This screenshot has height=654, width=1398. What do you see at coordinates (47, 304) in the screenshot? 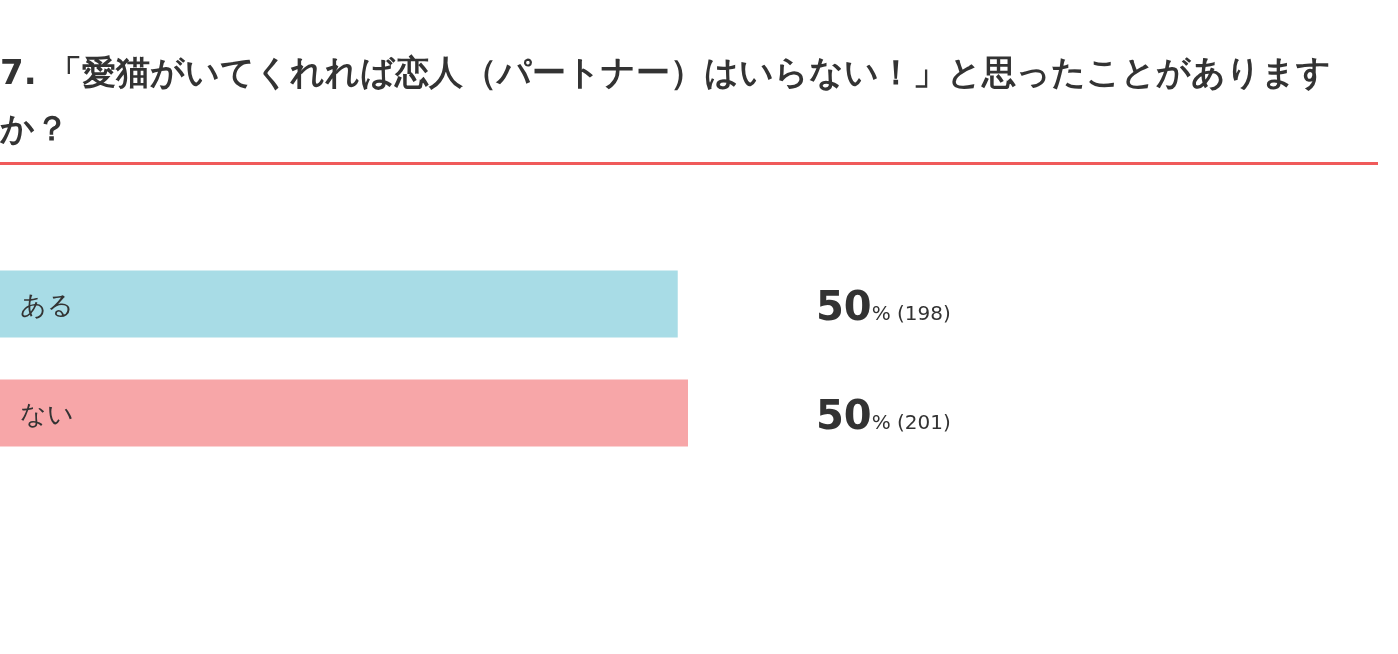
I see `y-tick-label: ある` at bounding box center [47, 304].